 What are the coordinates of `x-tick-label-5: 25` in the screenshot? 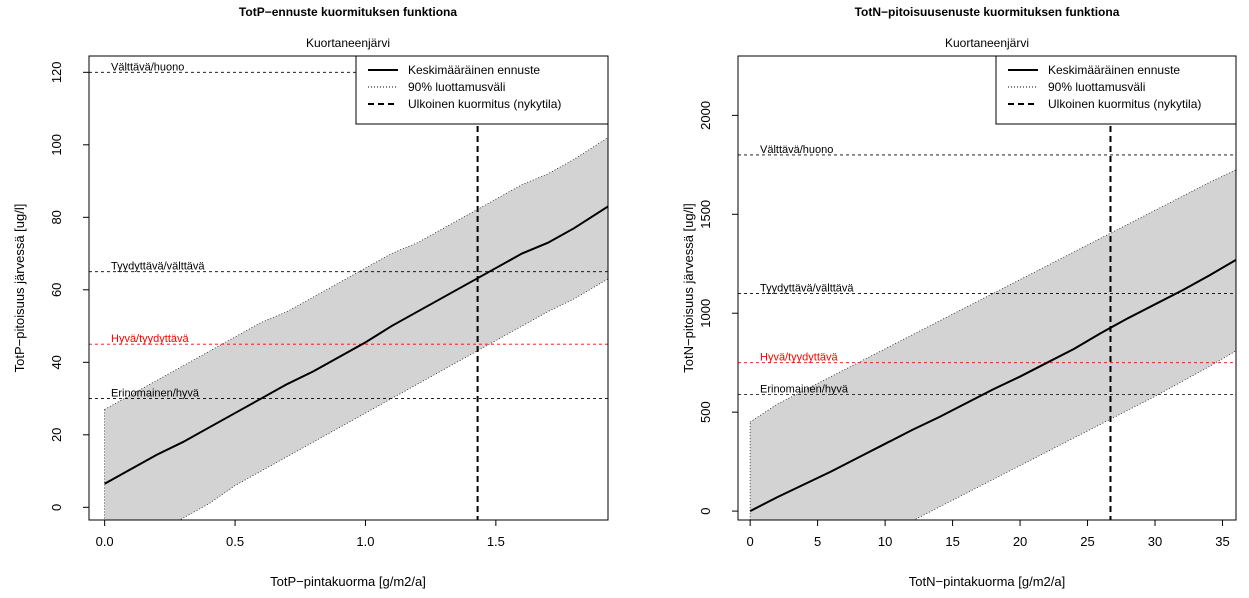 It's located at (1087, 541).